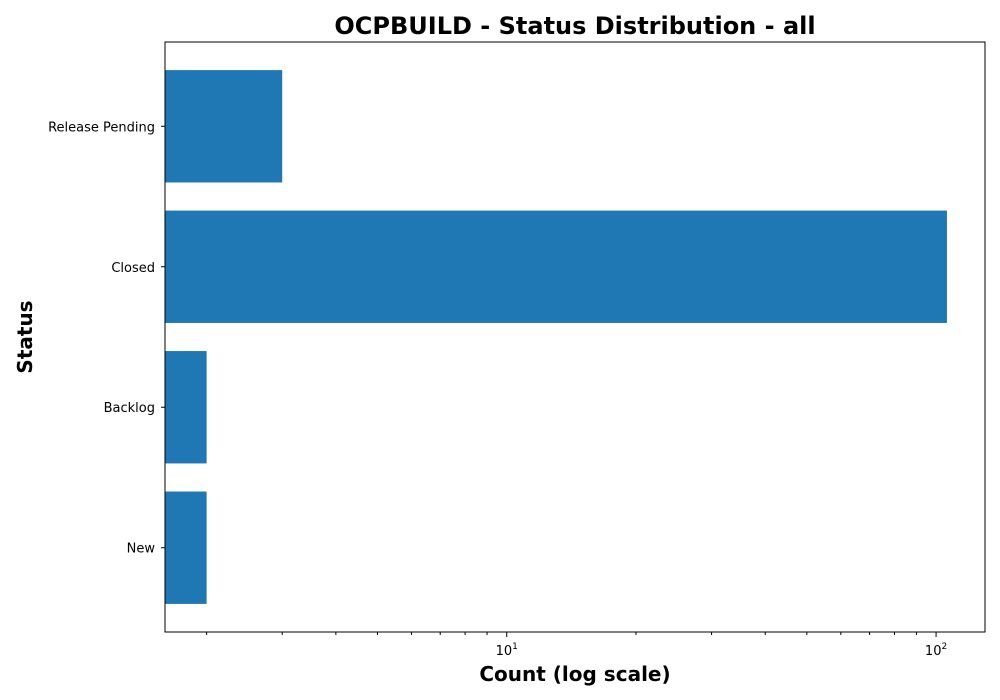 The image size is (1000, 700). Describe the element at coordinates (129, 408) in the screenshot. I see `y-tick-label: Backlog` at that location.